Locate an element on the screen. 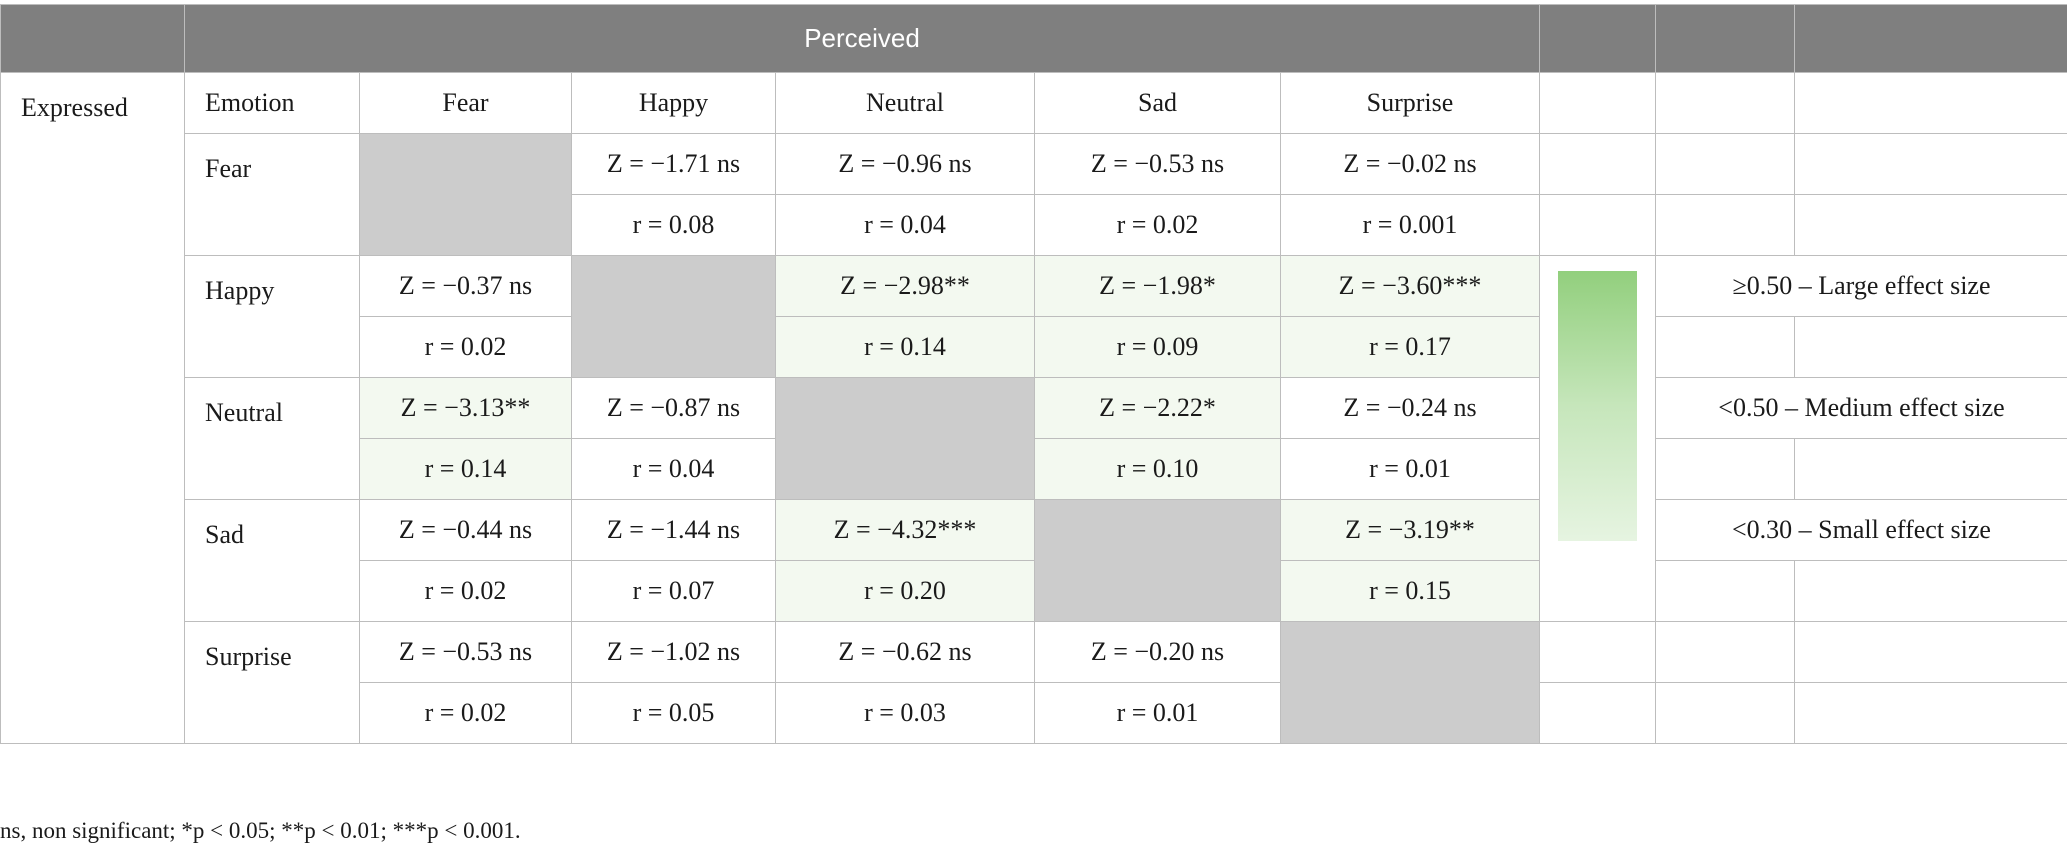 The width and height of the screenshot is (2067, 856). row-label-surprise: Surprise is located at coordinates (272, 682).